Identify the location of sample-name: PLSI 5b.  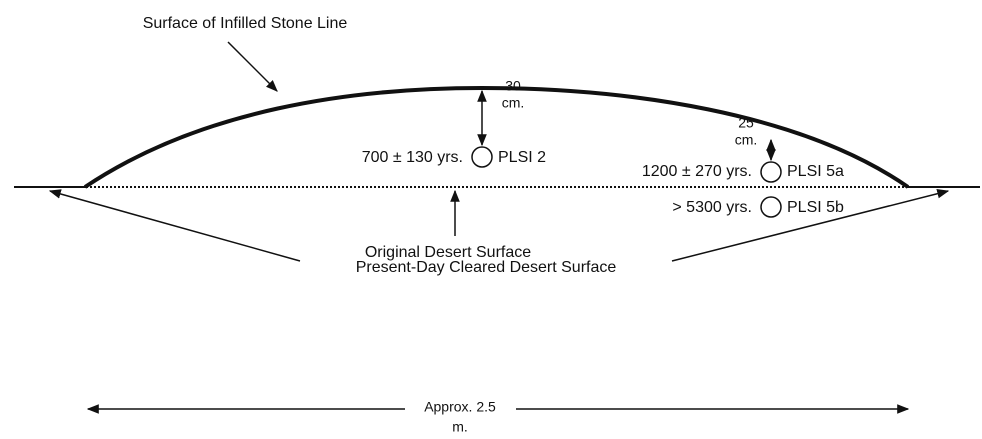
(815, 207).